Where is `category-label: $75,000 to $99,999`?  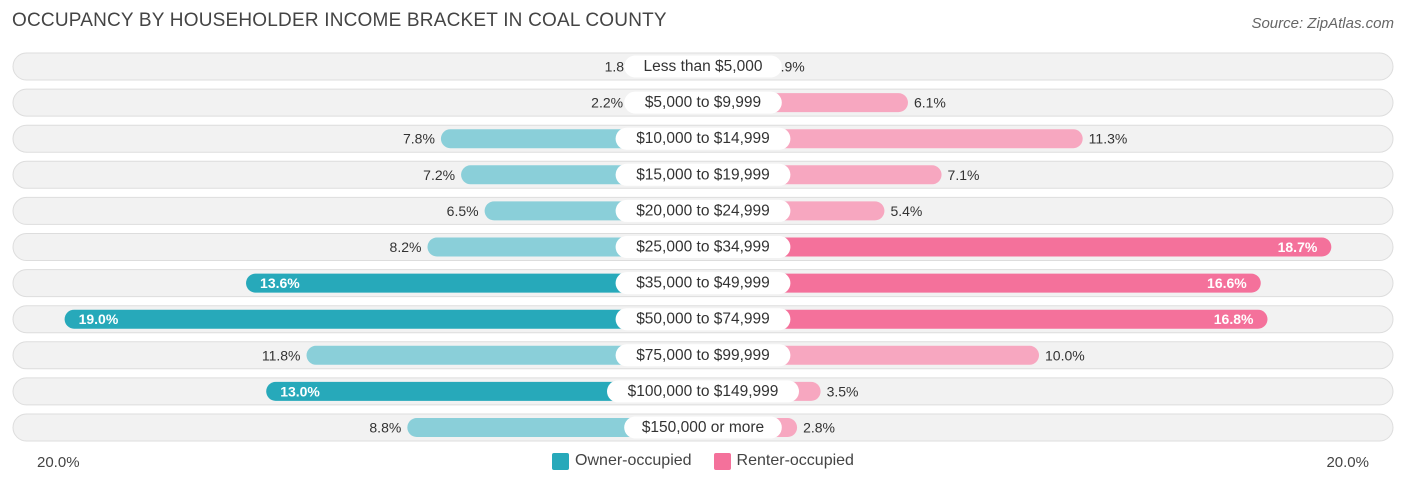
category-label: $75,000 to $99,999 is located at coordinates (703, 355).